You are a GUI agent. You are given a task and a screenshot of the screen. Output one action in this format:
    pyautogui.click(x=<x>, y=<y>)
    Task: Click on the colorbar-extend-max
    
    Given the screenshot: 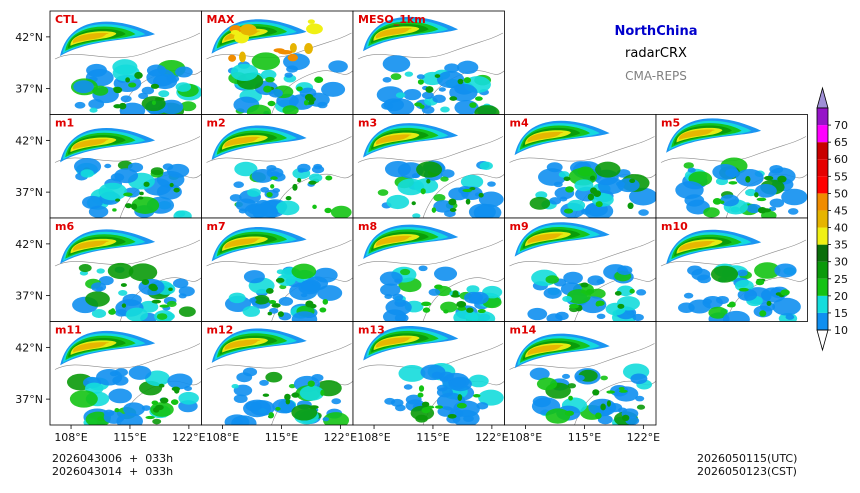 What is the action you would take?
    pyautogui.click(x=822, y=97)
    